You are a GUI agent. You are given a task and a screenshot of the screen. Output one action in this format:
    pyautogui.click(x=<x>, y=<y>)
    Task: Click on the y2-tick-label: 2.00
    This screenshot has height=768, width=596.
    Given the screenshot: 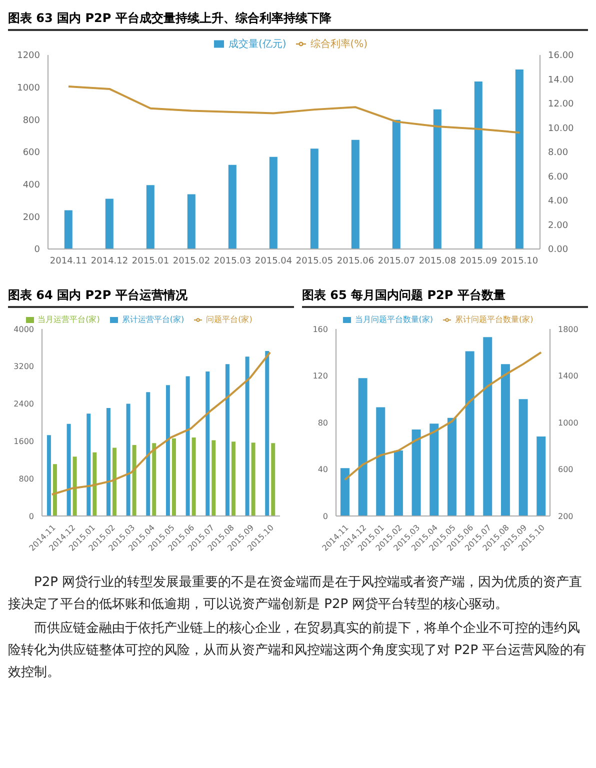 What is the action you would take?
    pyautogui.click(x=558, y=225)
    